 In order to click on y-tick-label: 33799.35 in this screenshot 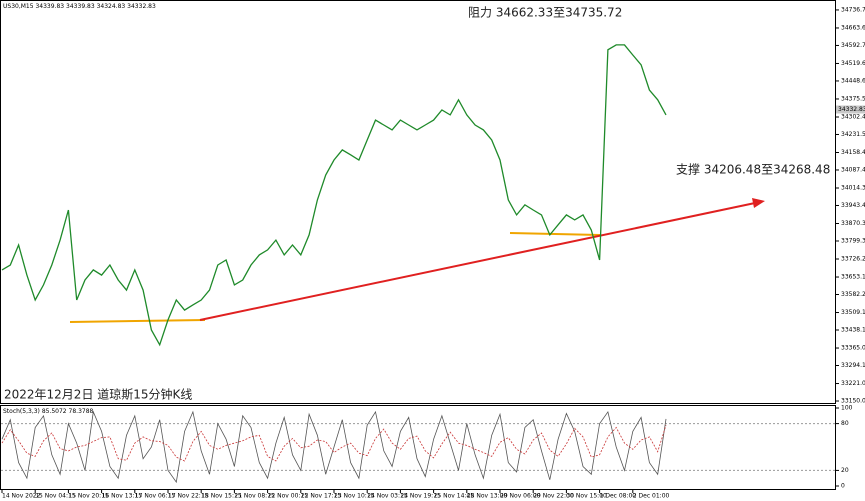, I will do `click(853, 240)`.